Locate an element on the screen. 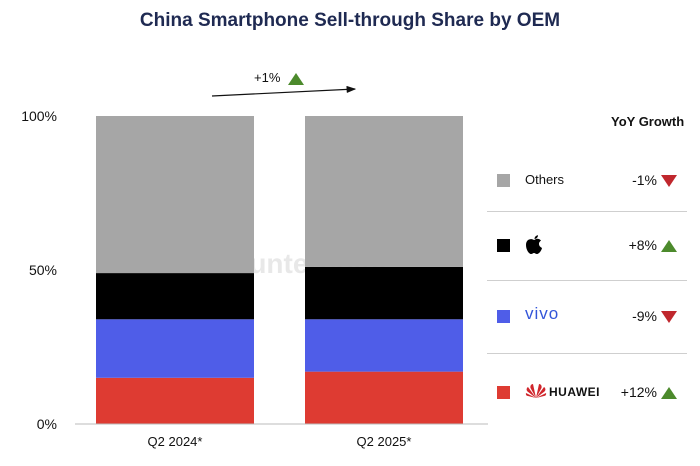  legend-item-huawei: HUAWEI +12% is located at coordinates (597, 393).